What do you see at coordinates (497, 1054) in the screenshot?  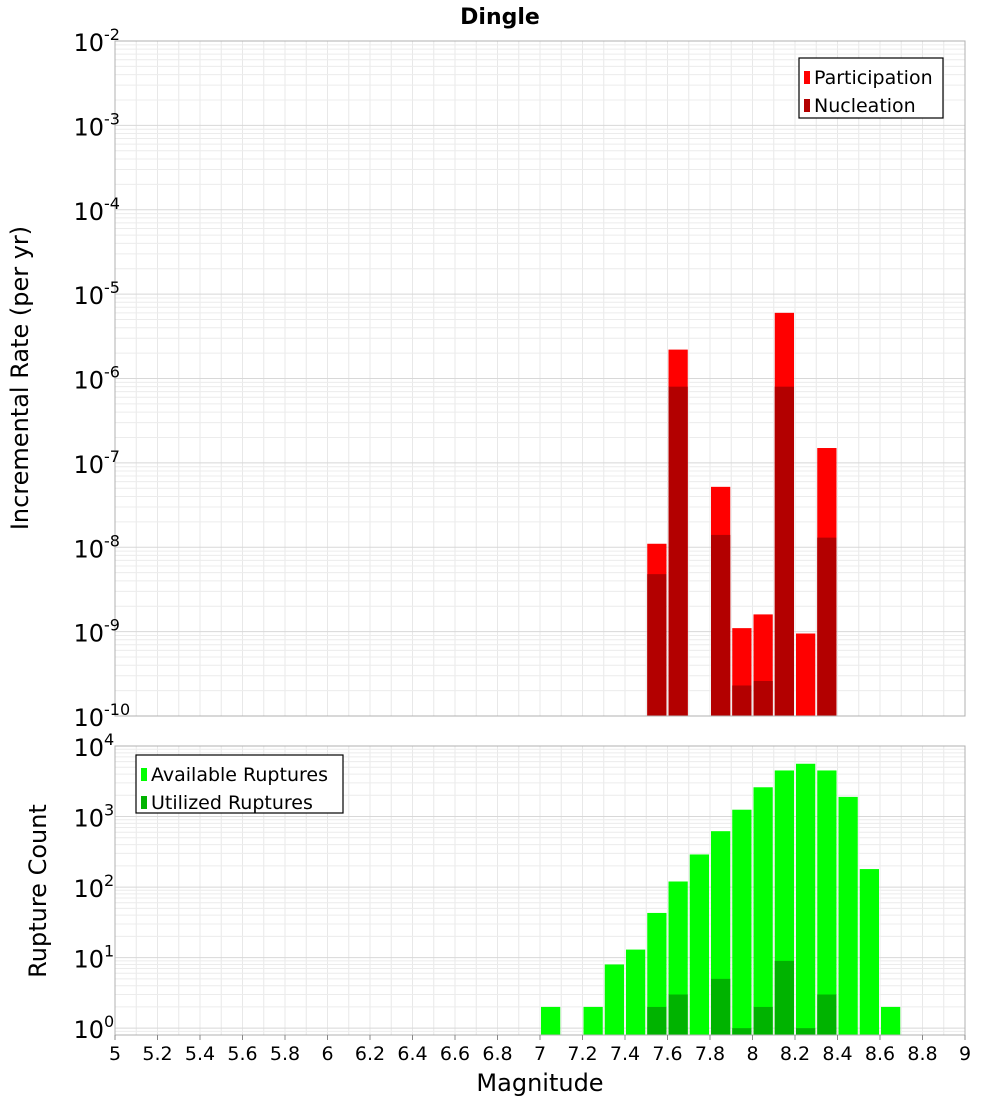 I see `x-tick-label: 6.8` at bounding box center [497, 1054].